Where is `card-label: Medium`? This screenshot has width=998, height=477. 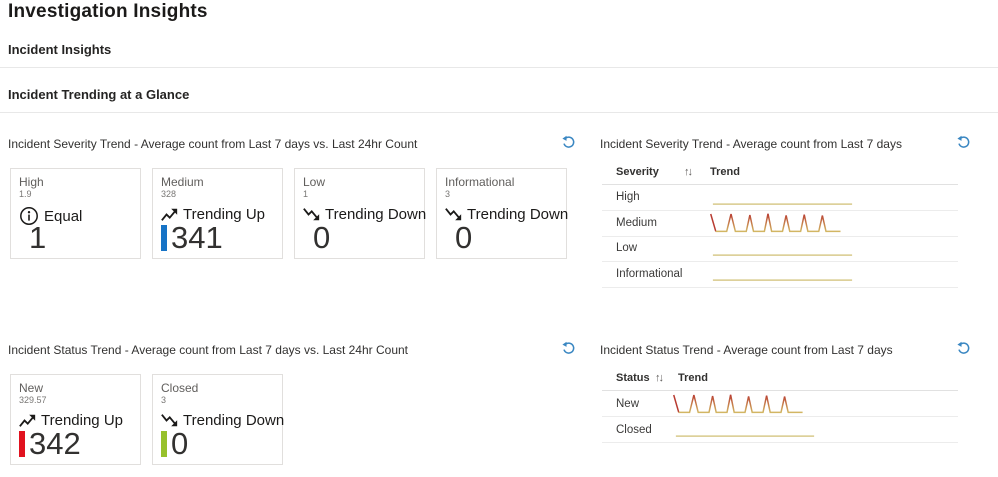
card-label: Medium is located at coordinates (182, 182).